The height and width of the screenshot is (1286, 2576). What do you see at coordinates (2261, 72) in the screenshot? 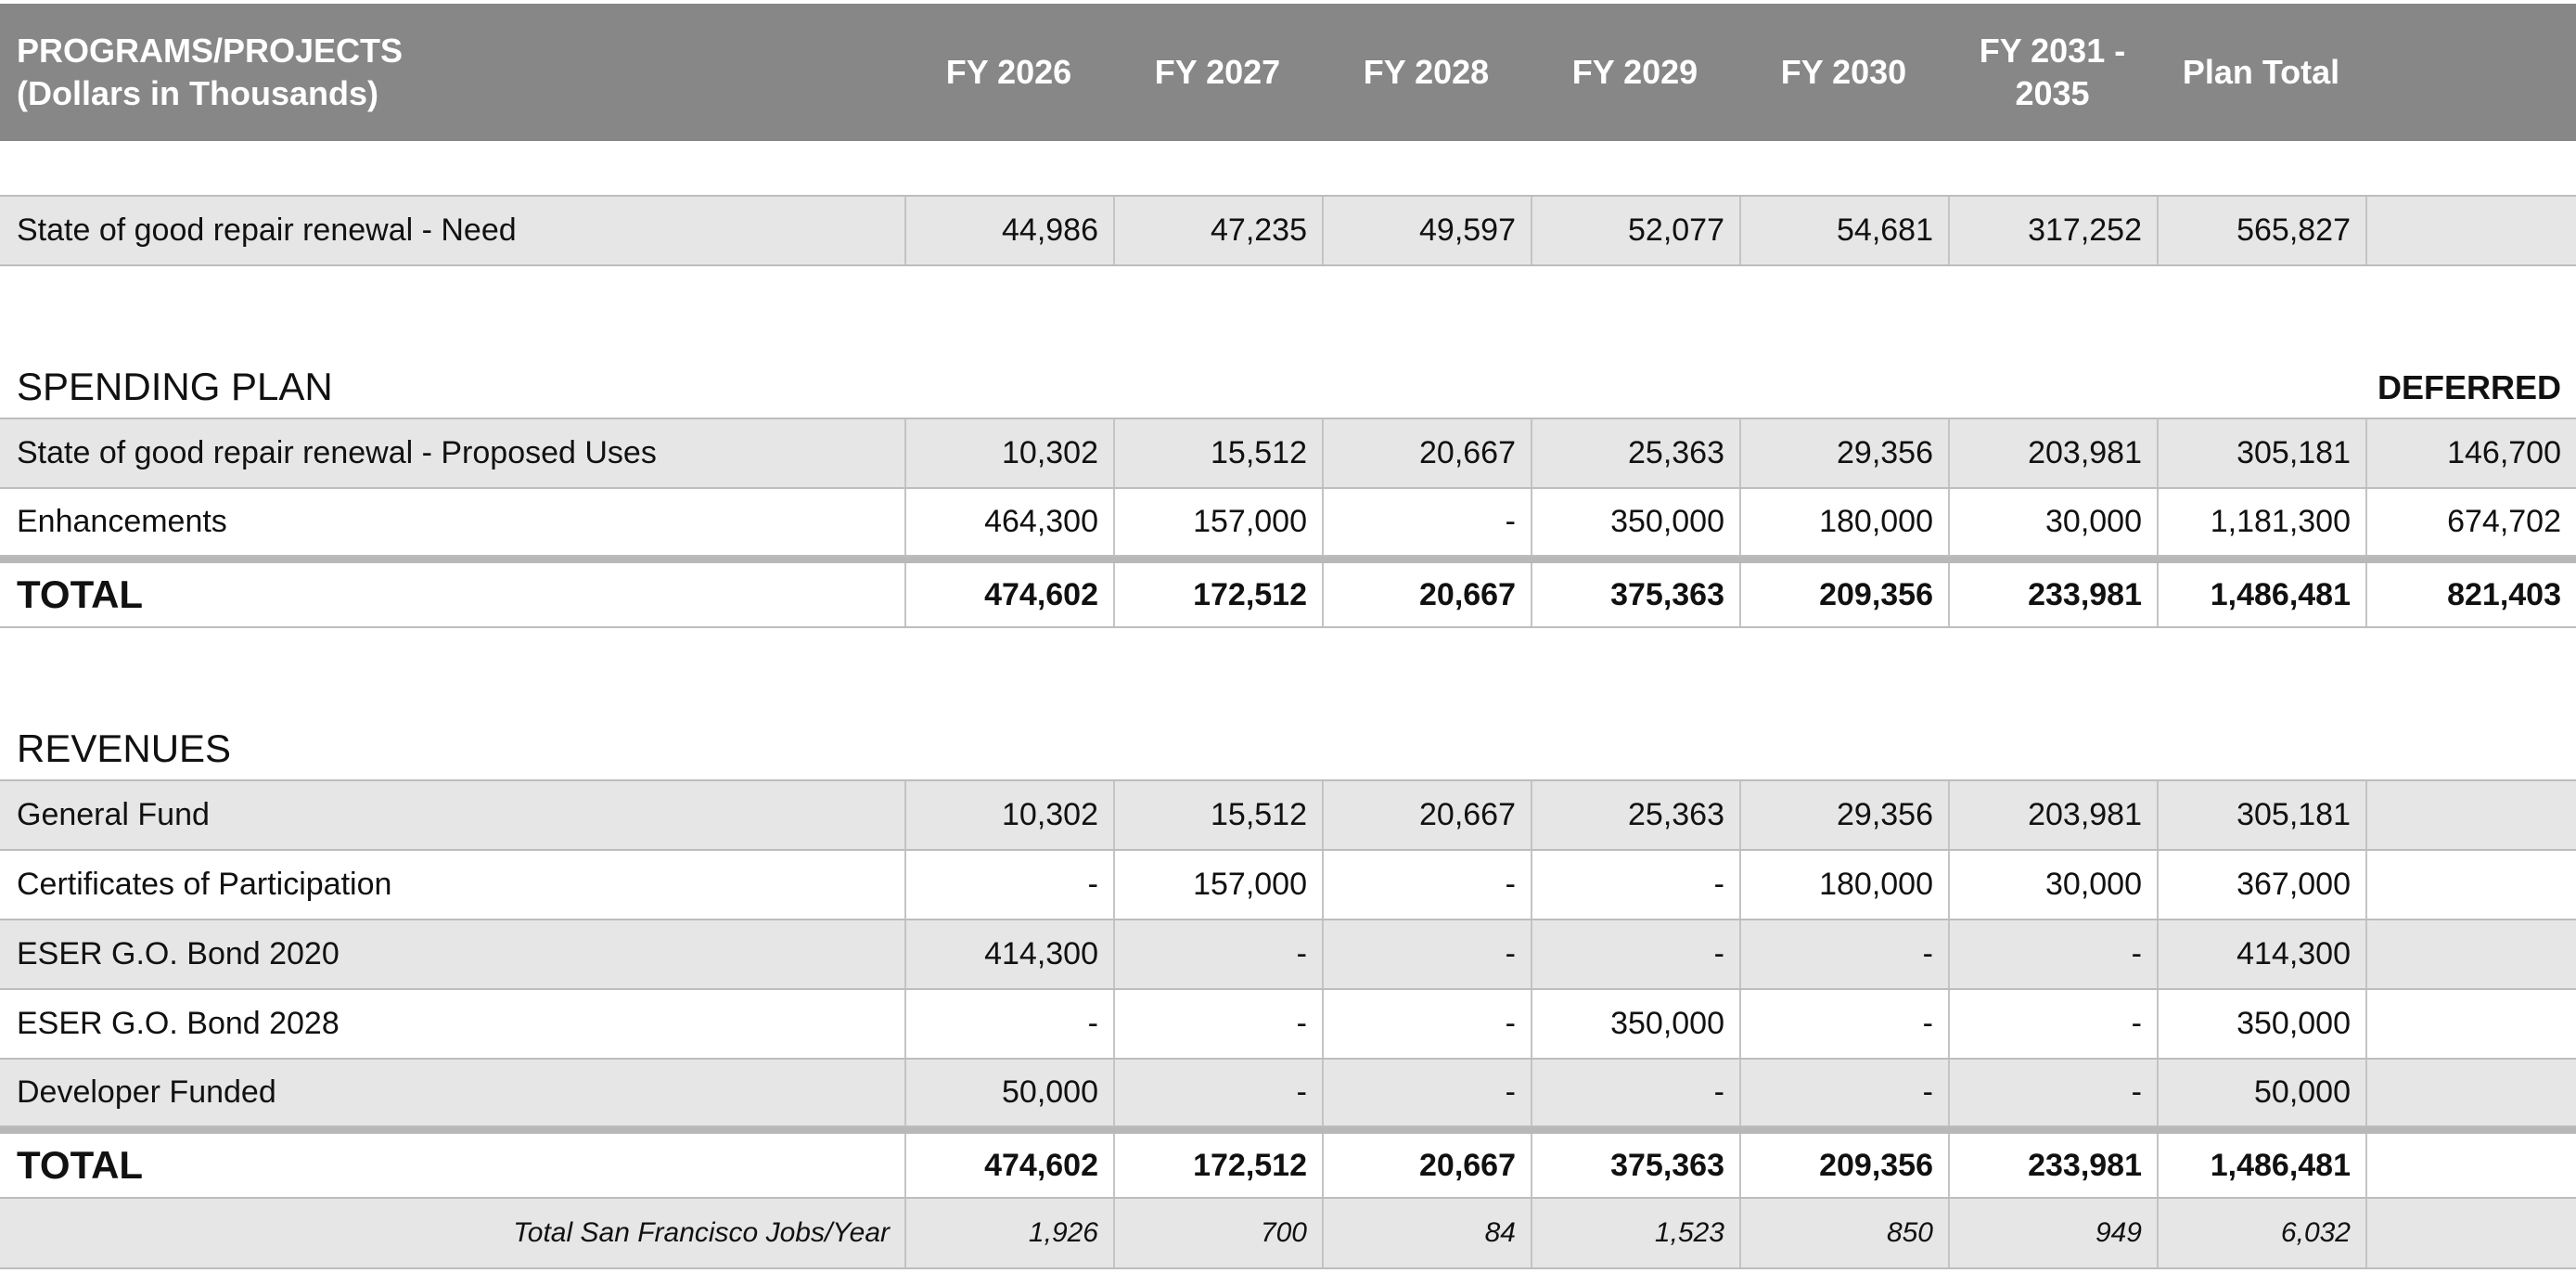
I see `header-plan-total: Plan Total` at bounding box center [2261, 72].